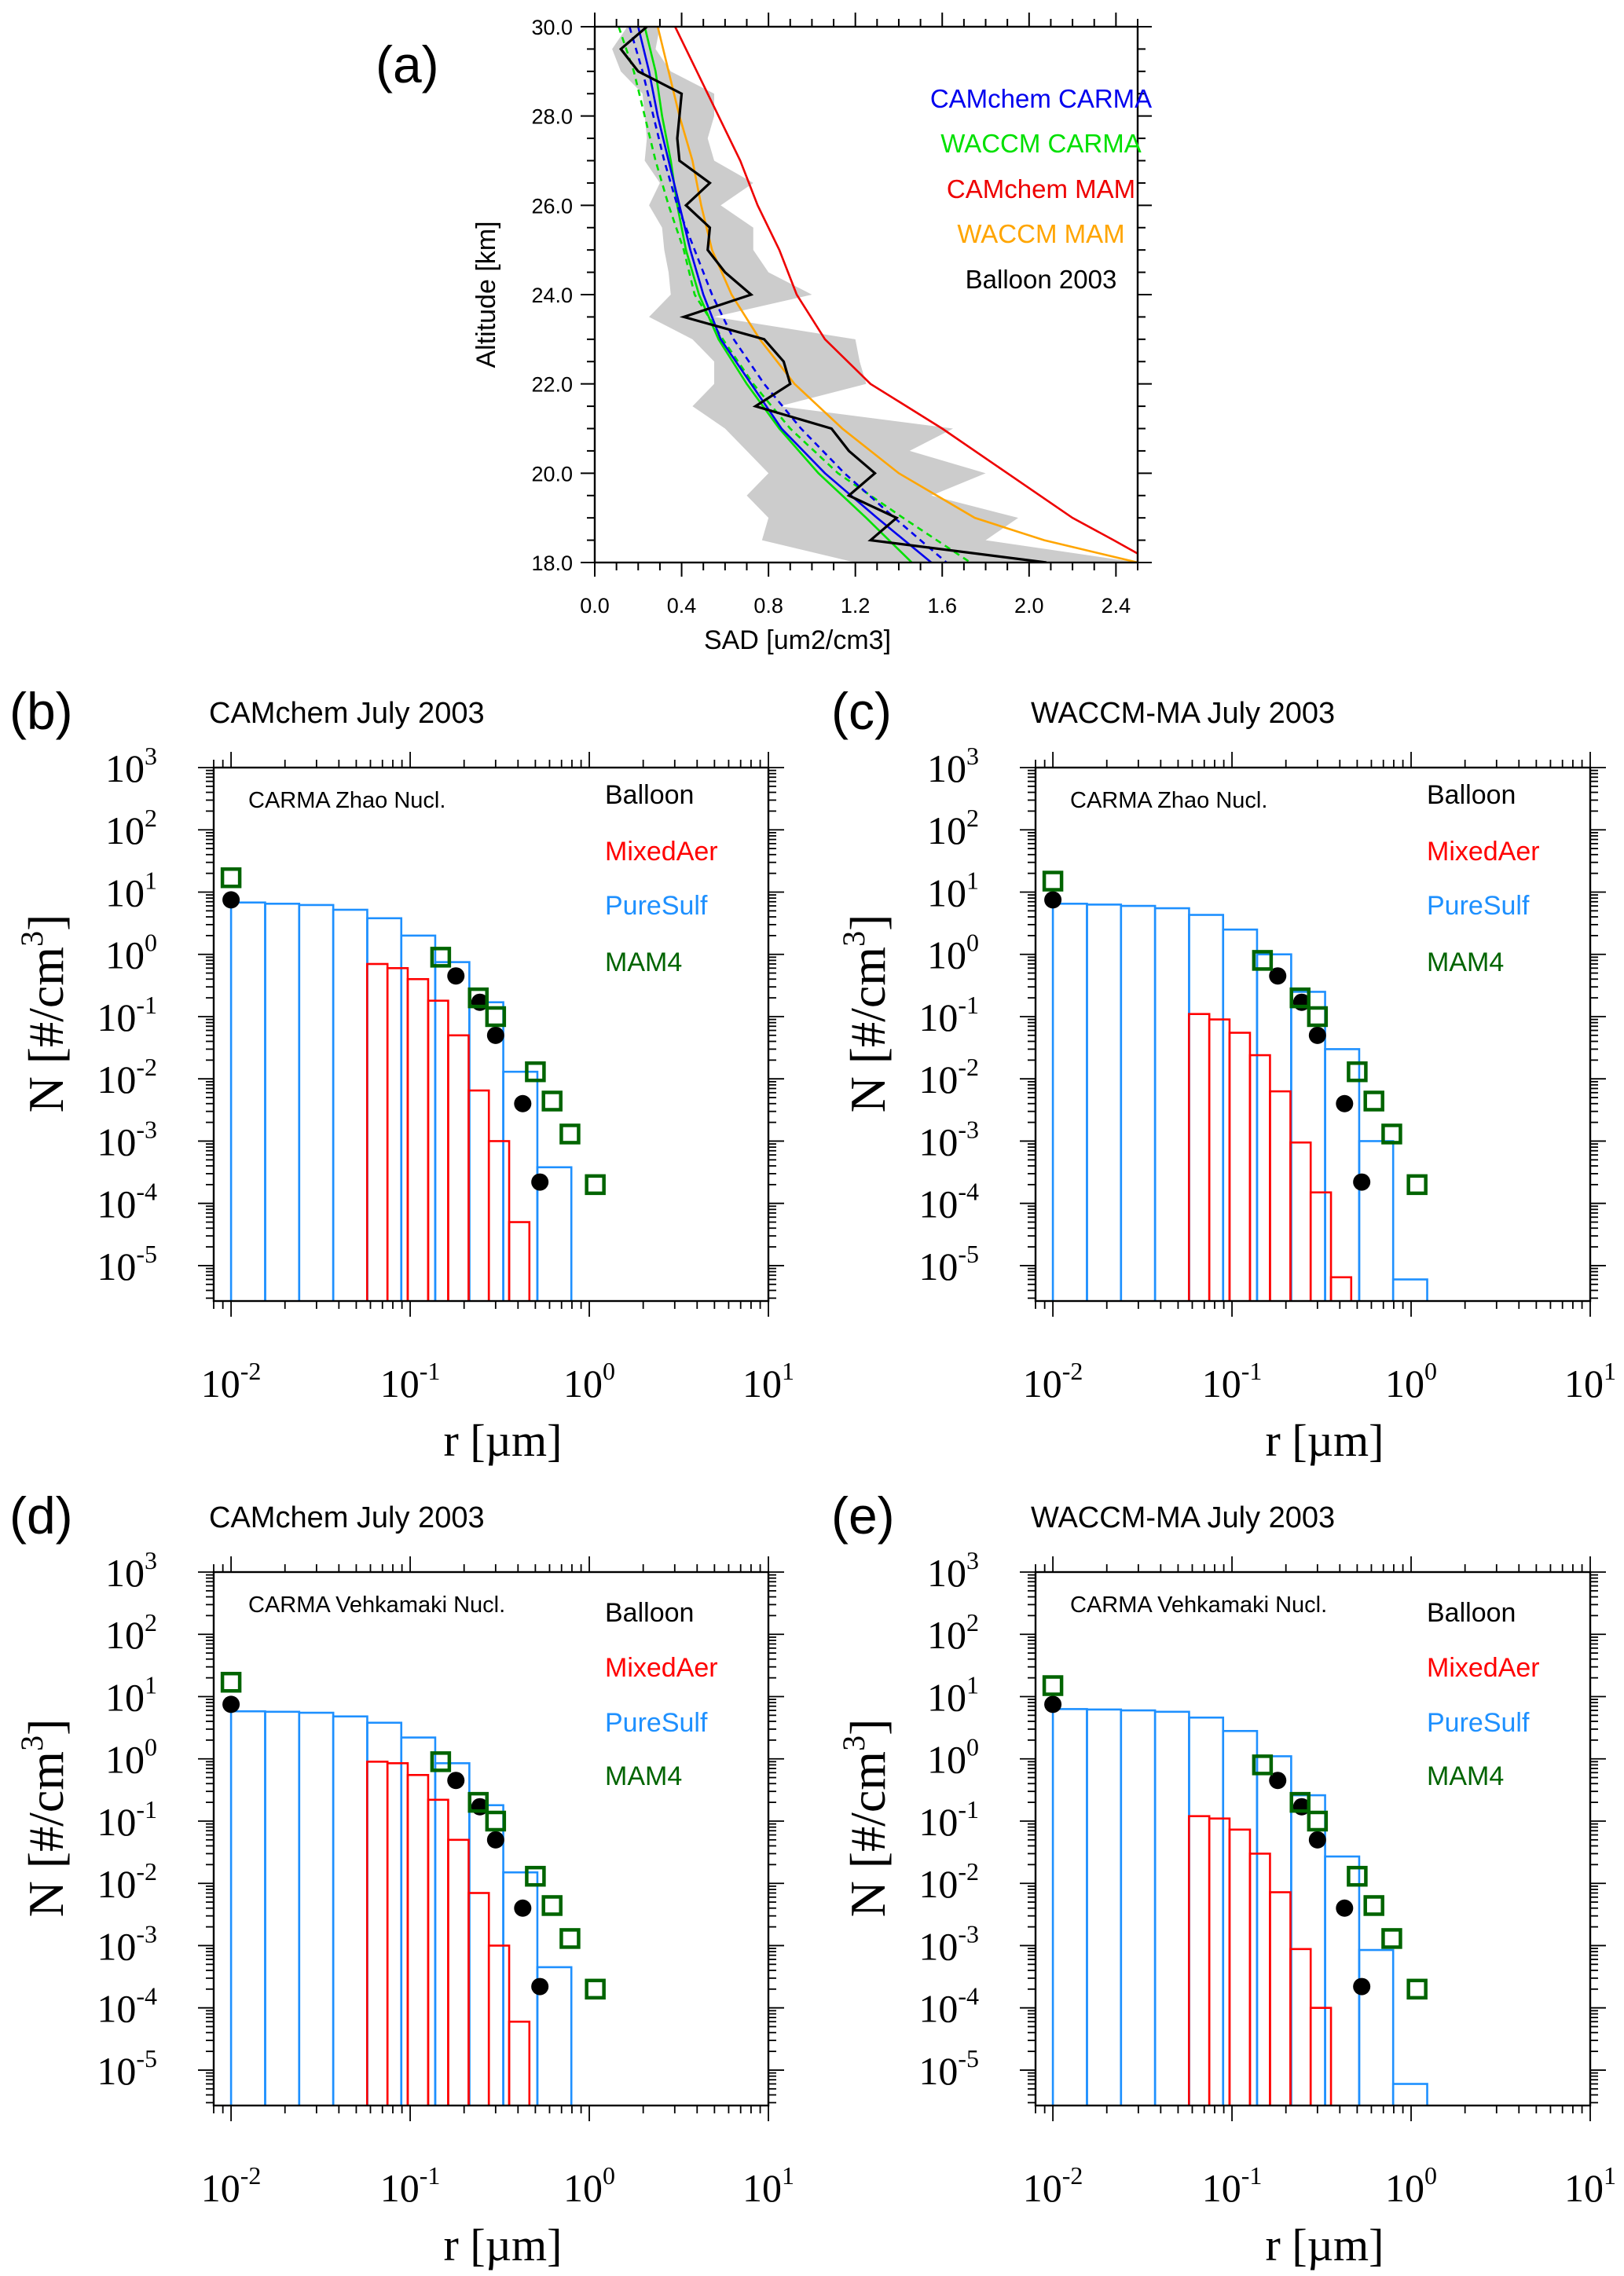 The image size is (1624, 2276). What do you see at coordinates (1183, 713) in the screenshot?
I see `panel-title: WACCM-MA July 2003` at bounding box center [1183, 713].